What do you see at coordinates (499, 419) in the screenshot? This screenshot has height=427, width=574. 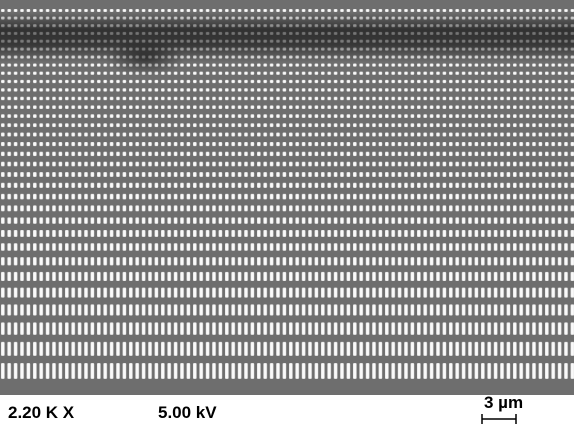 I see `scale-bar` at bounding box center [499, 419].